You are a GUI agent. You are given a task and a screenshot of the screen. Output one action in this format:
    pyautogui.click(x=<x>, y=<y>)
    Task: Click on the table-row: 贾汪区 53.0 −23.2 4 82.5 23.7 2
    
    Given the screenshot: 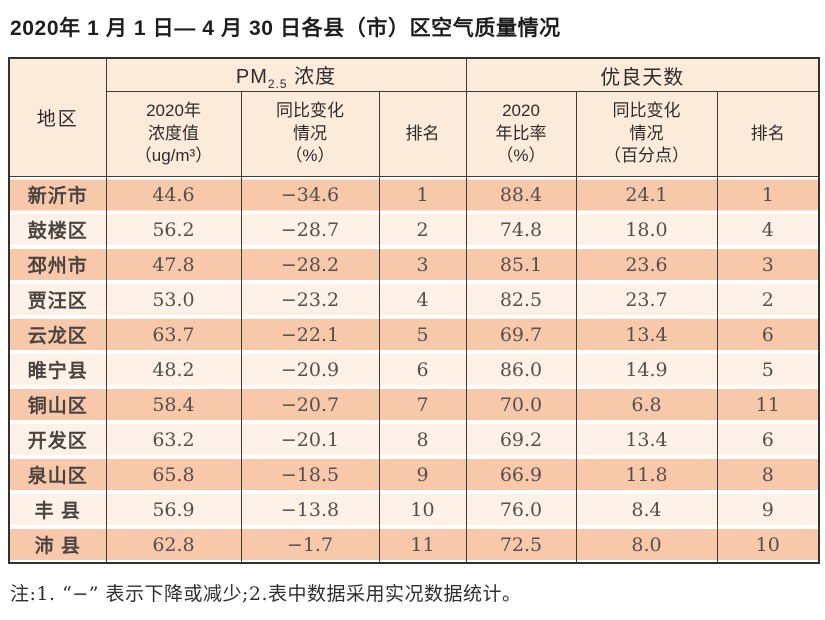 What is the action you would take?
    pyautogui.click(x=414, y=299)
    